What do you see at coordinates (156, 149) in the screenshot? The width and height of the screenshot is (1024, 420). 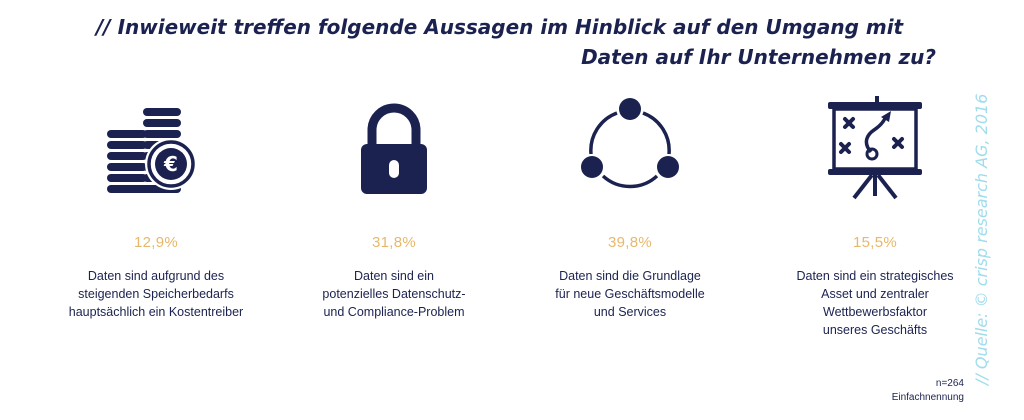 I see `euro-coins-icon: €` at bounding box center [156, 149].